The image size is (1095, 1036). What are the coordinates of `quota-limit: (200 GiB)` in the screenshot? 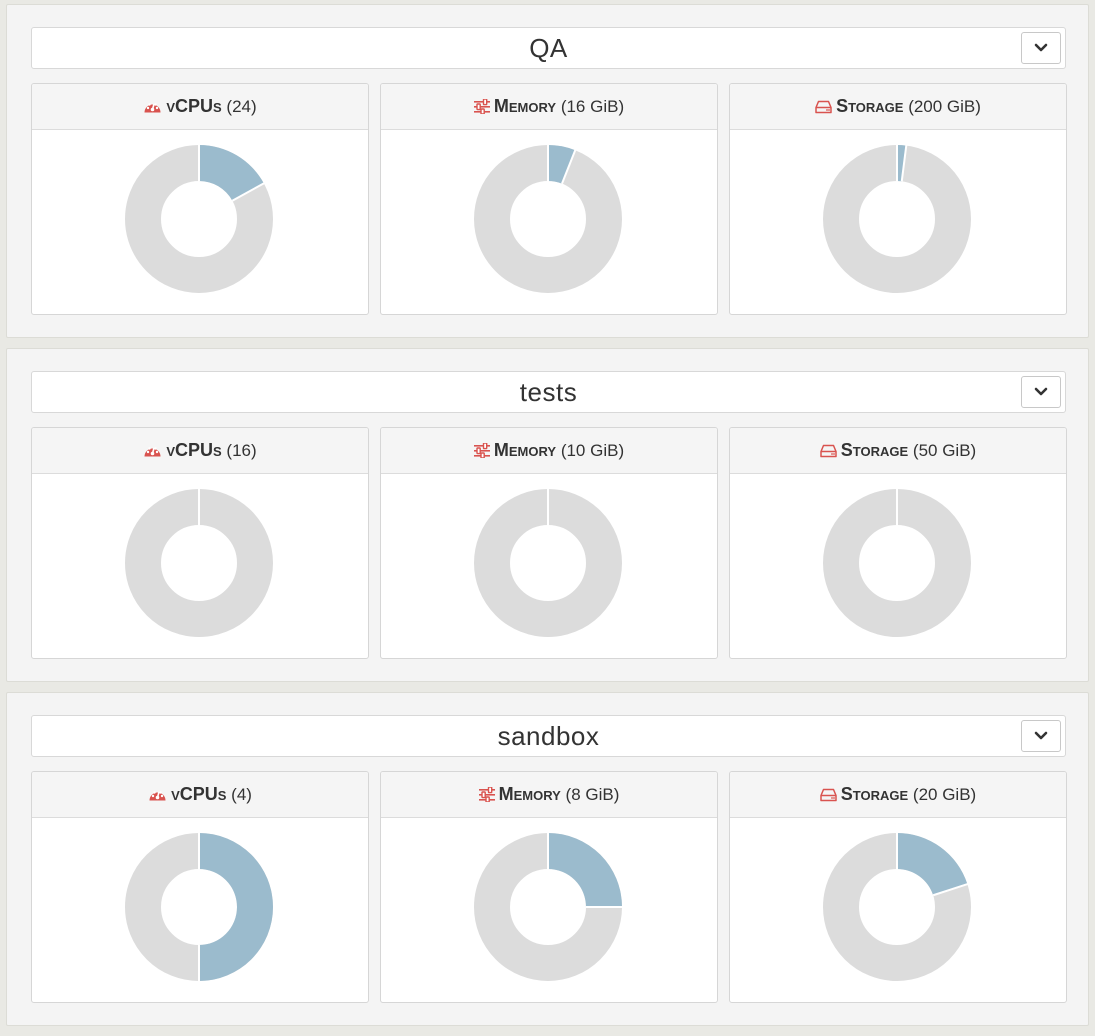 It's located at (944, 106).